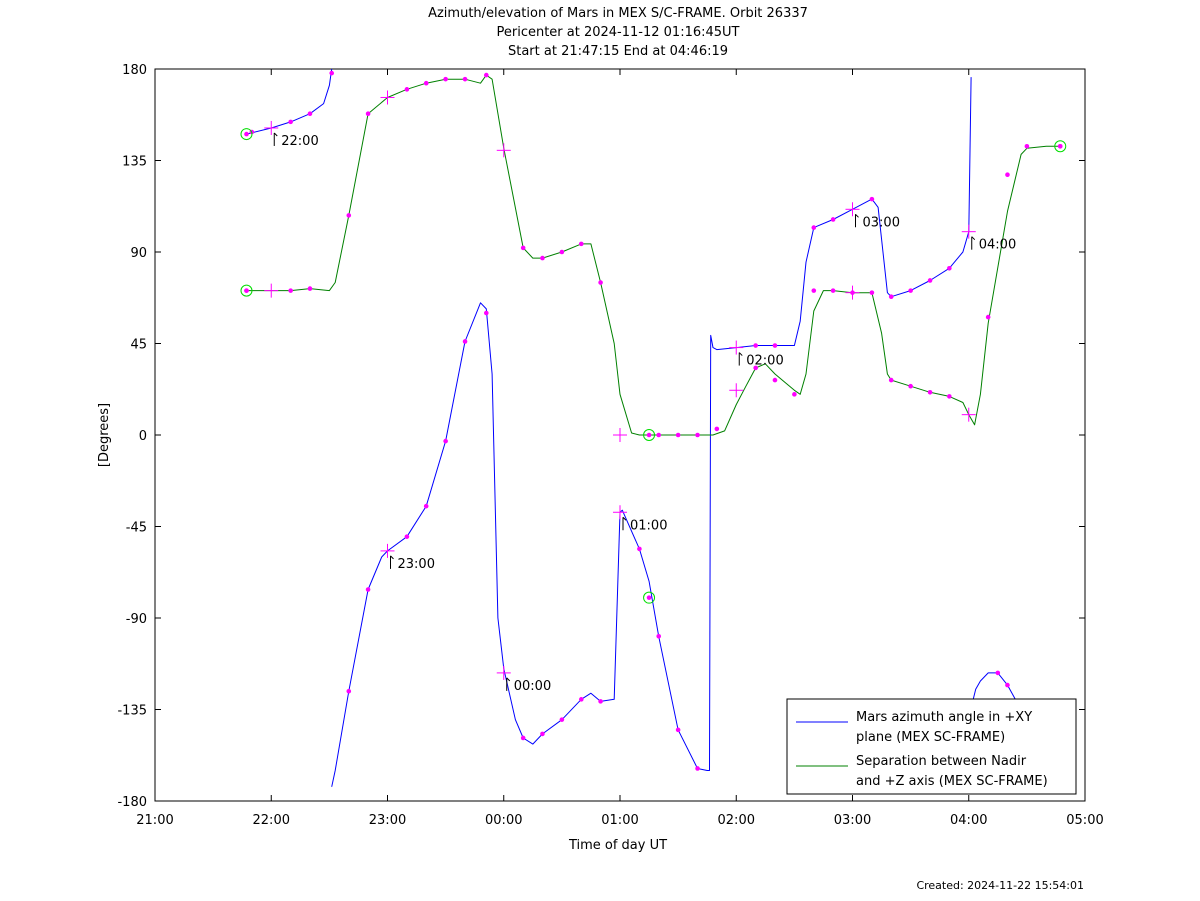 The image size is (1200, 901). Describe the element at coordinates (134, 70) in the screenshot. I see `y-tick-label: 180` at that location.